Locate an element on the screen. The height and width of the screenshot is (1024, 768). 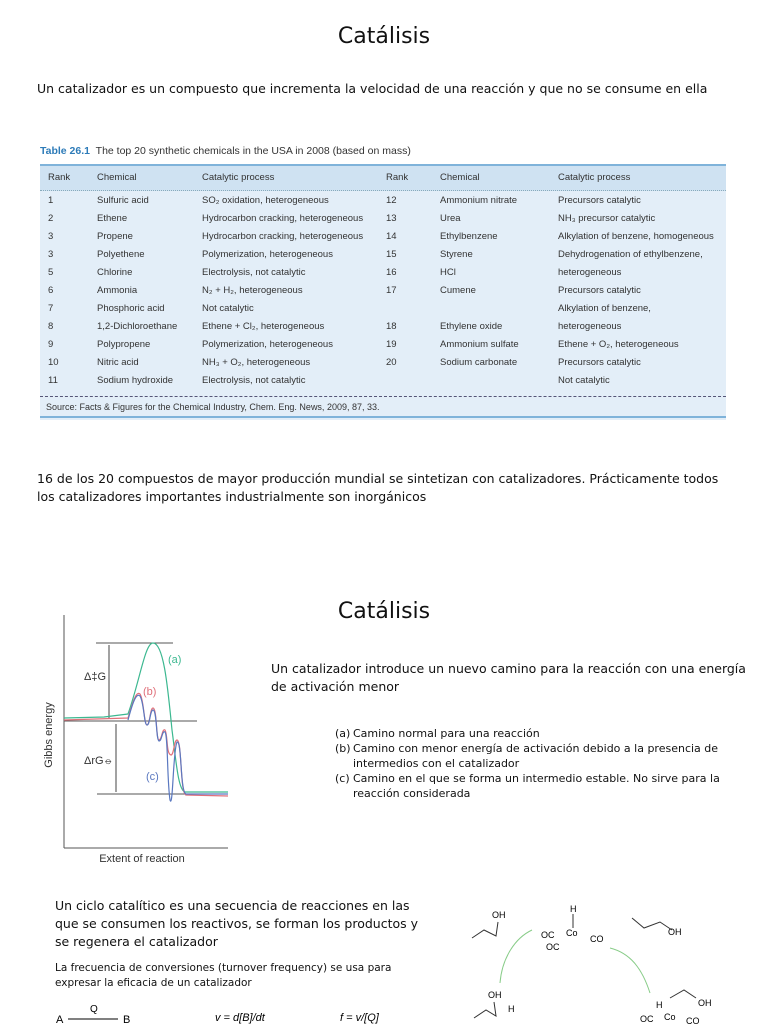
table-cell: 1 is located at coordinates (51, 200).